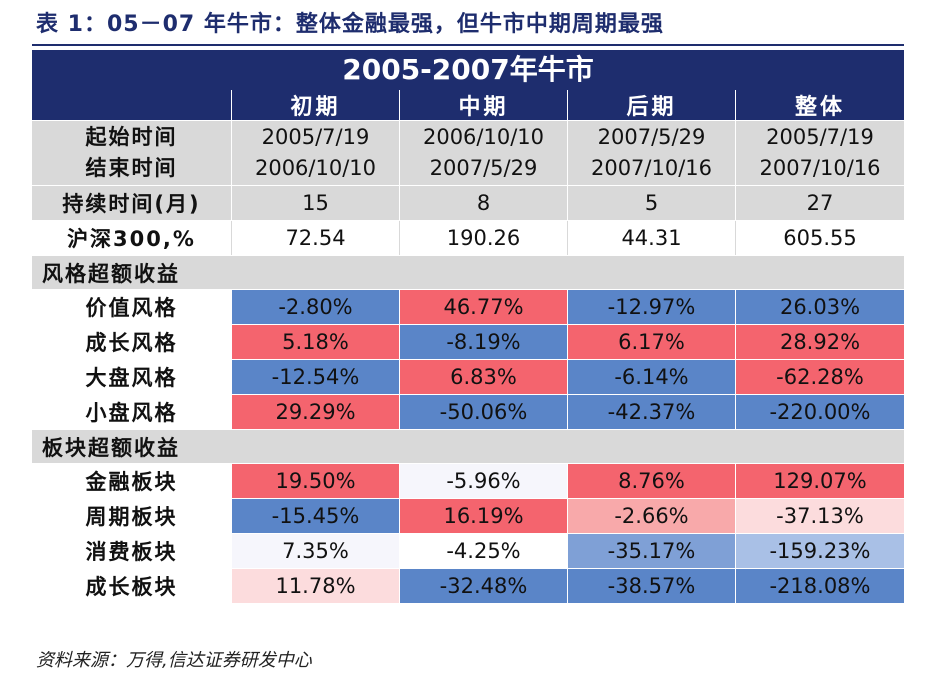  What do you see at coordinates (468, 273) in the screenshot?
I see `style-section-header: 风格超额收益` at bounding box center [468, 273].